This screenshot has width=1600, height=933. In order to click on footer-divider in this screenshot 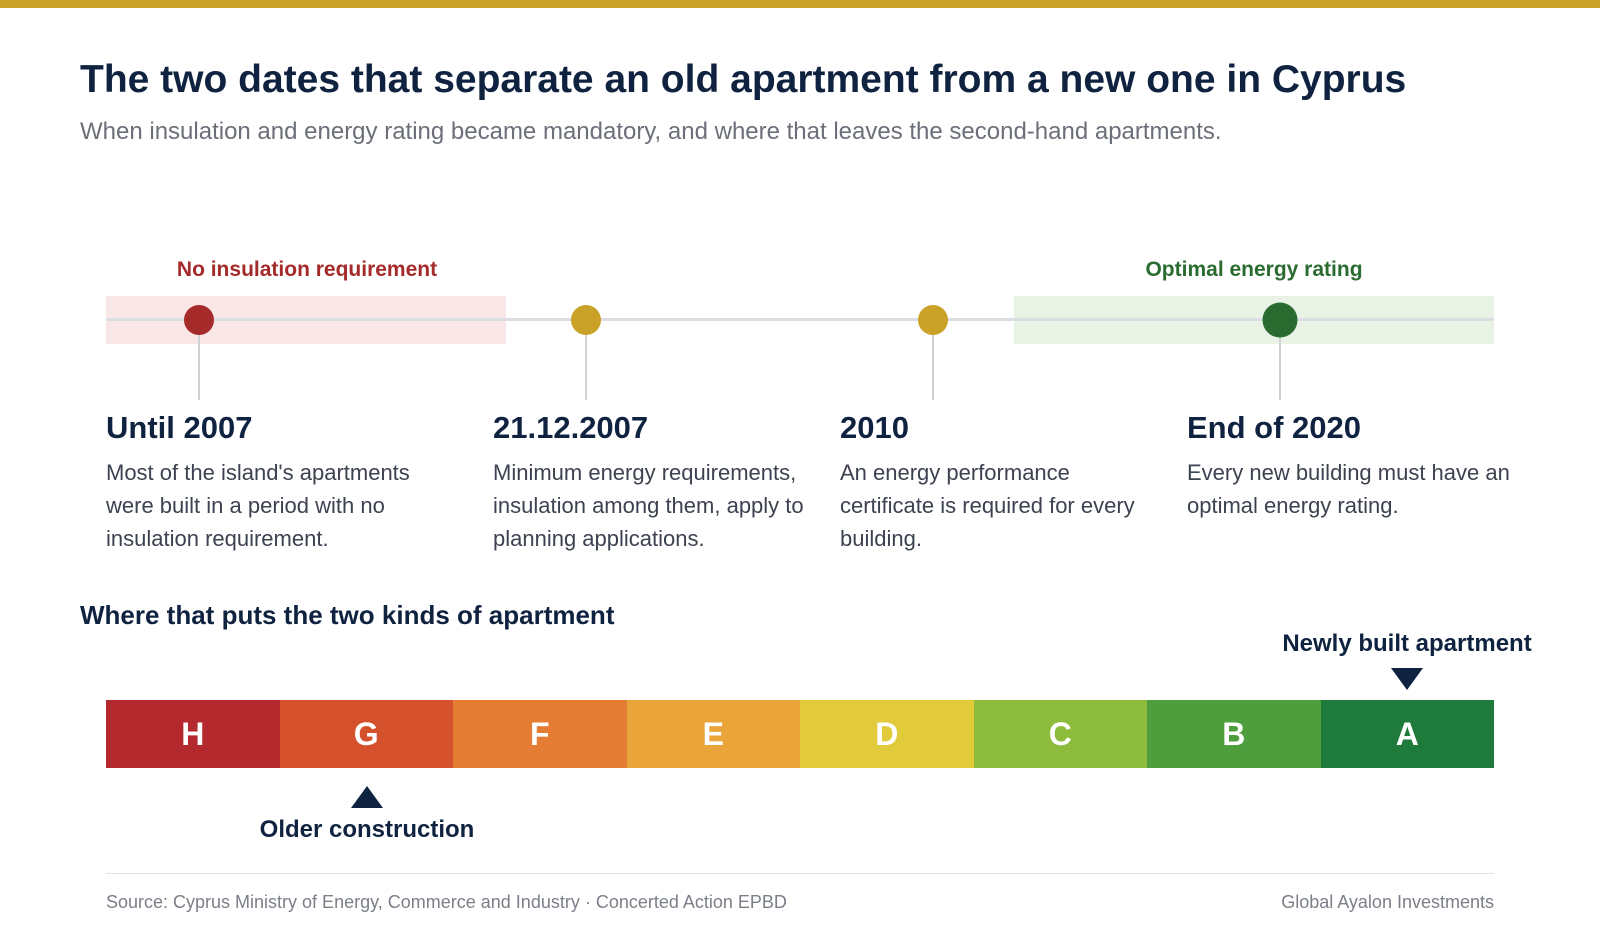, I will do `click(800, 873)`.